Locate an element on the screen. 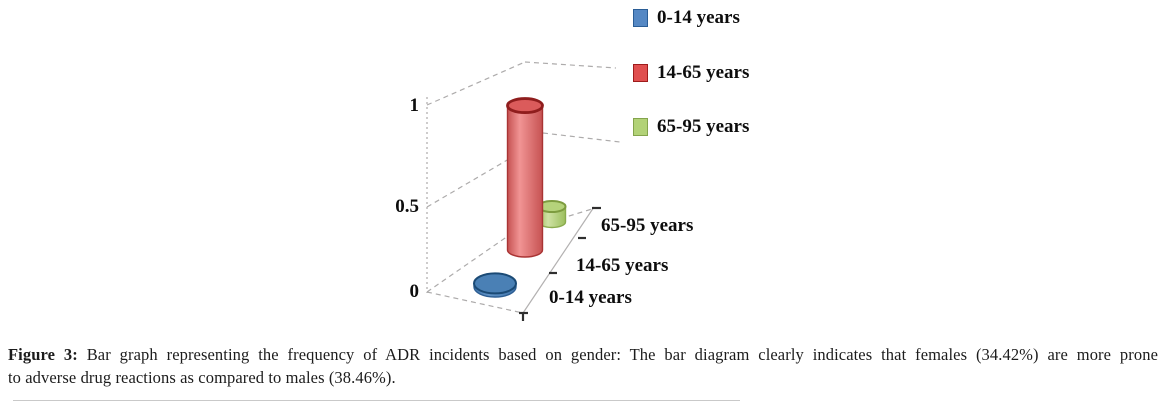 The height and width of the screenshot is (403, 1166). category-label-14-65: 14-65 years is located at coordinates (622, 265).